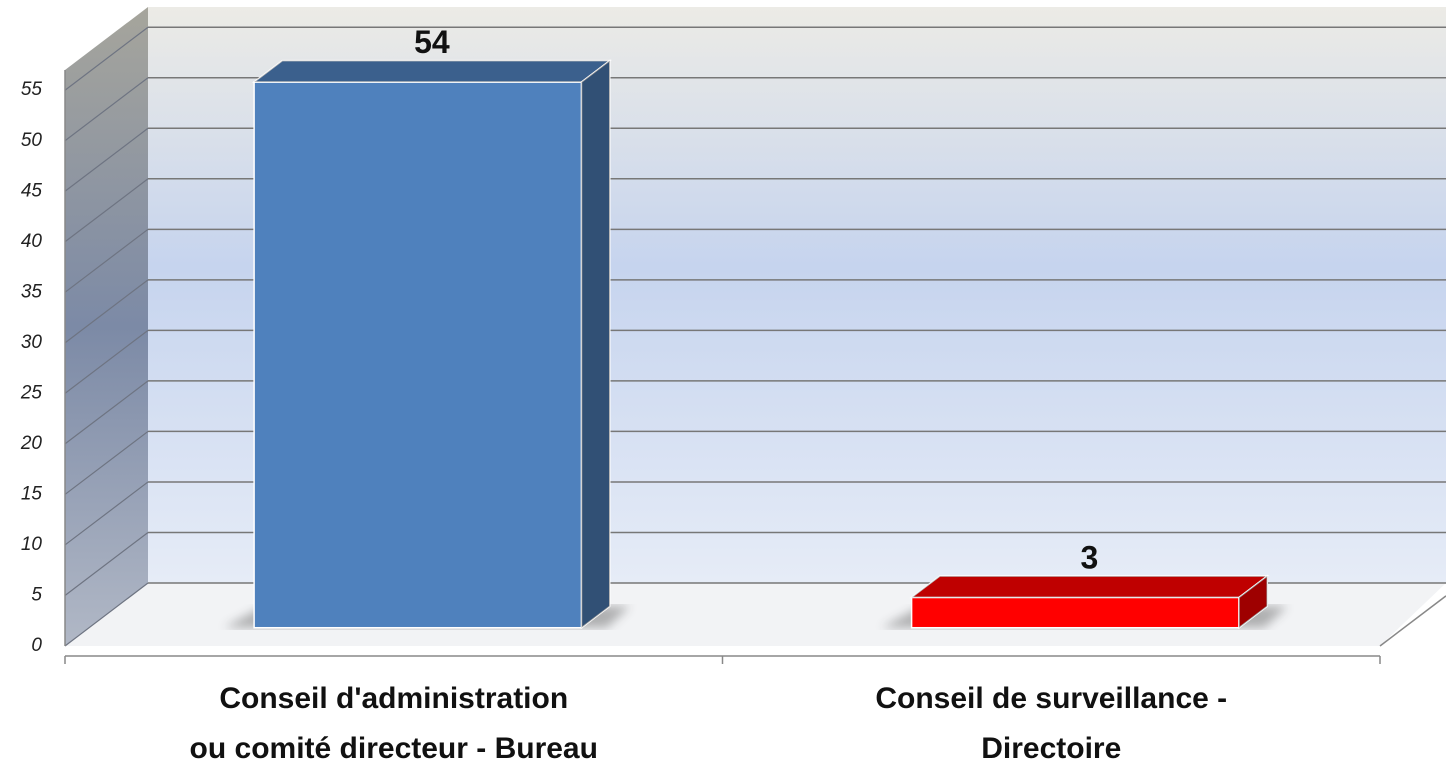  What do you see at coordinates (32, 342) in the screenshot?
I see `y-tick-label: 30` at bounding box center [32, 342].